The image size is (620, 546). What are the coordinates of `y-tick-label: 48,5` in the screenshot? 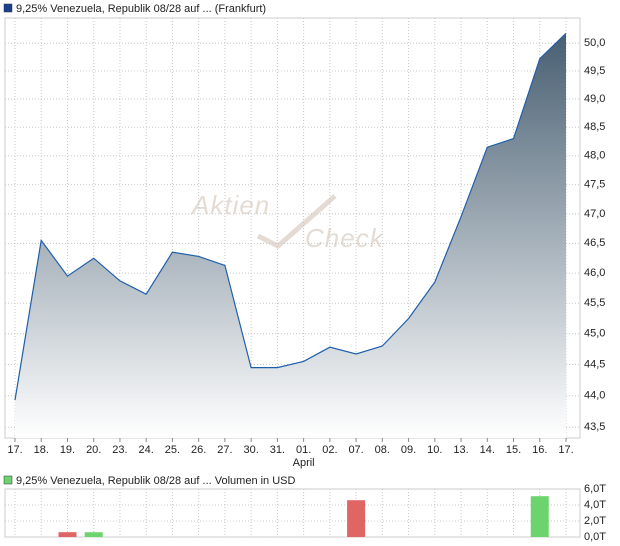 It's located at (594, 127).